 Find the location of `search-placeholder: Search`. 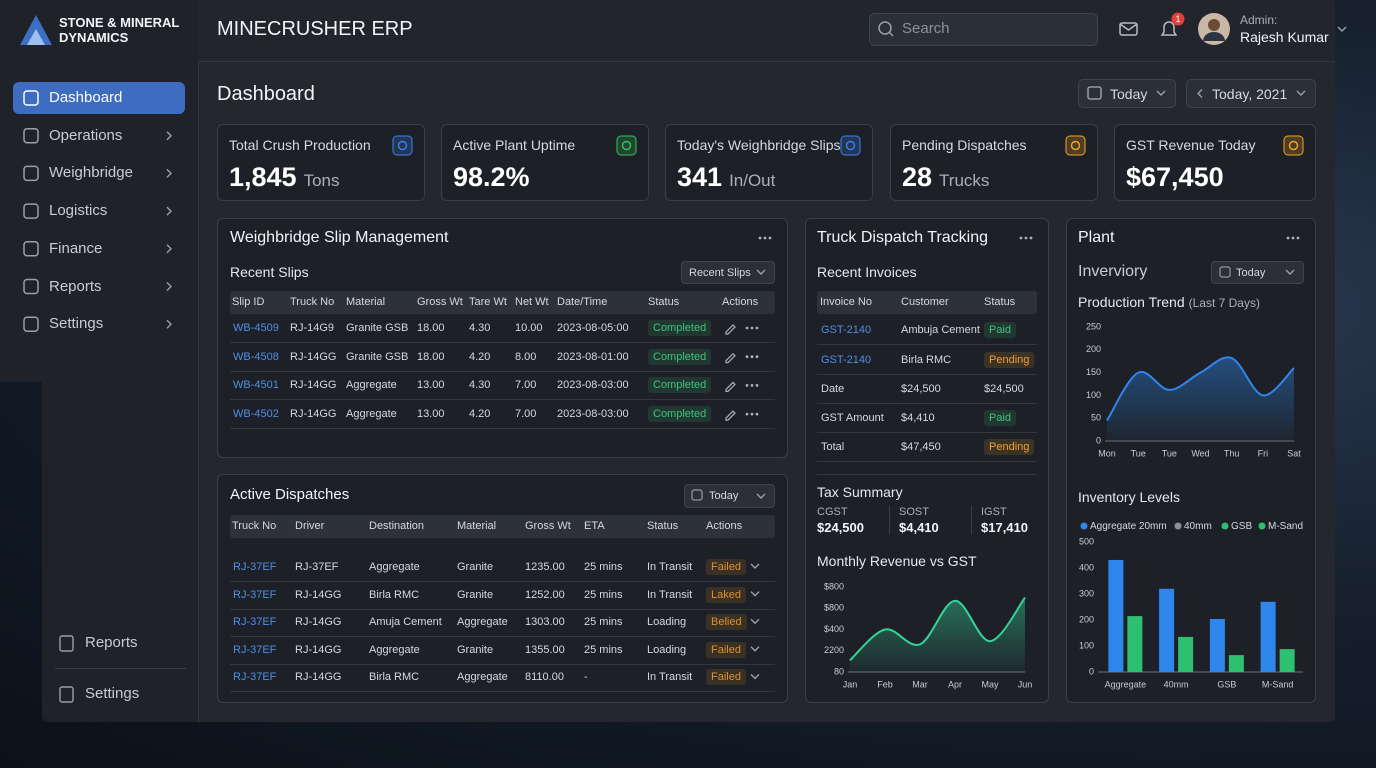

search-placeholder: Search is located at coordinates (926, 28).